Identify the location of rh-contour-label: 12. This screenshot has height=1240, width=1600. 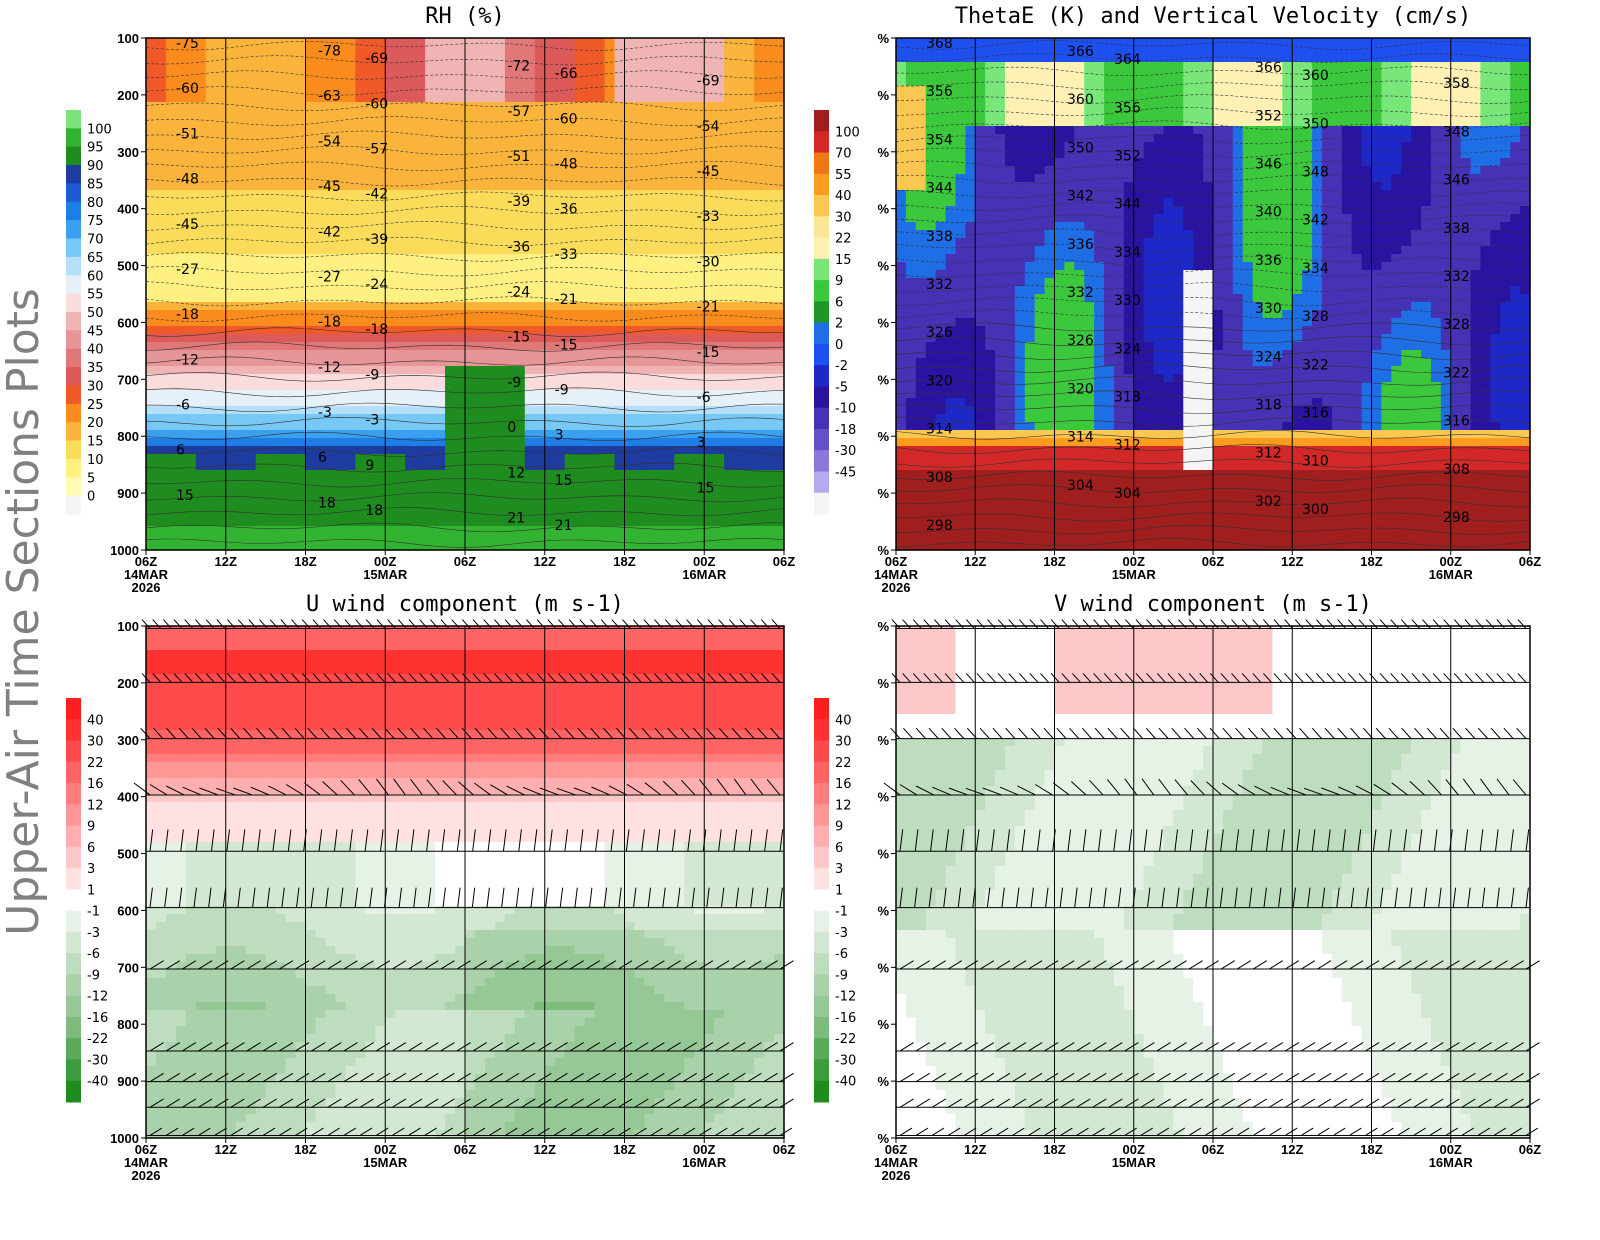
(516, 473).